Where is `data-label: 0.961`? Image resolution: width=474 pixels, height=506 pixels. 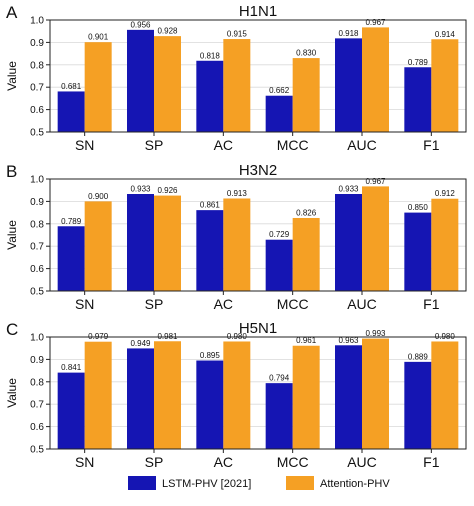
data-label: 0.961 is located at coordinates (306, 340).